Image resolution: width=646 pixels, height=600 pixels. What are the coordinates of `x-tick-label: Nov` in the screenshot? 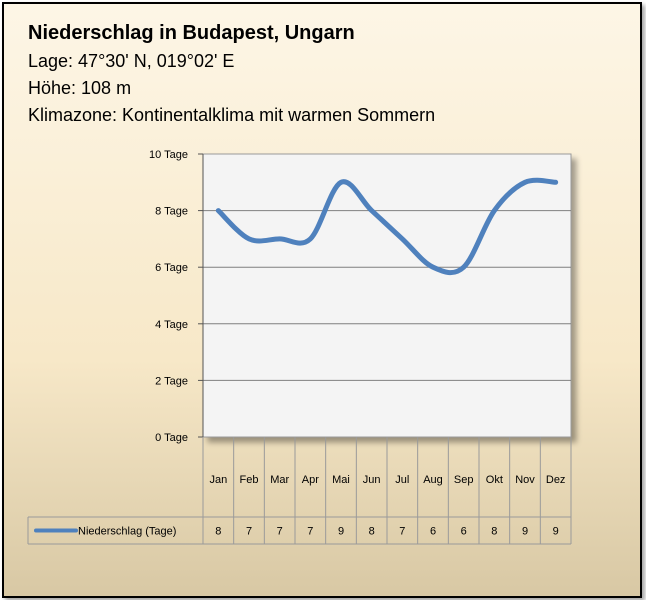 It's located at (525, 480).